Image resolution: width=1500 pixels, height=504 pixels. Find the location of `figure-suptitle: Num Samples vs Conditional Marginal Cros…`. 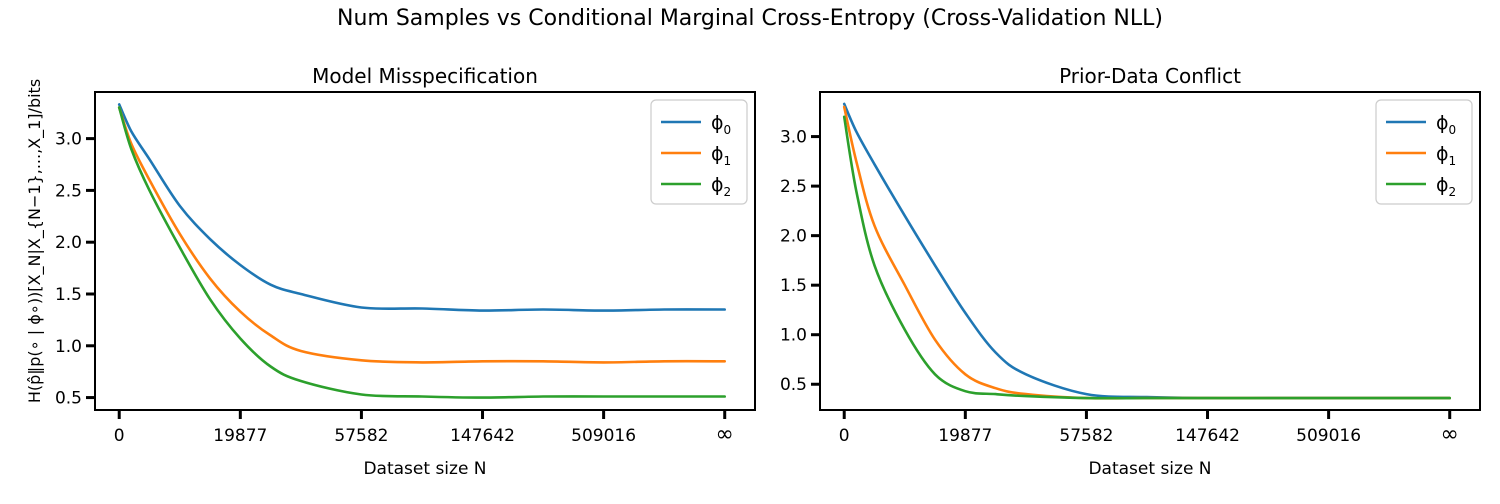

figure-suptitle: Num Samples vs Conditional Marginal Cros… is located at coordinates (750, 18).